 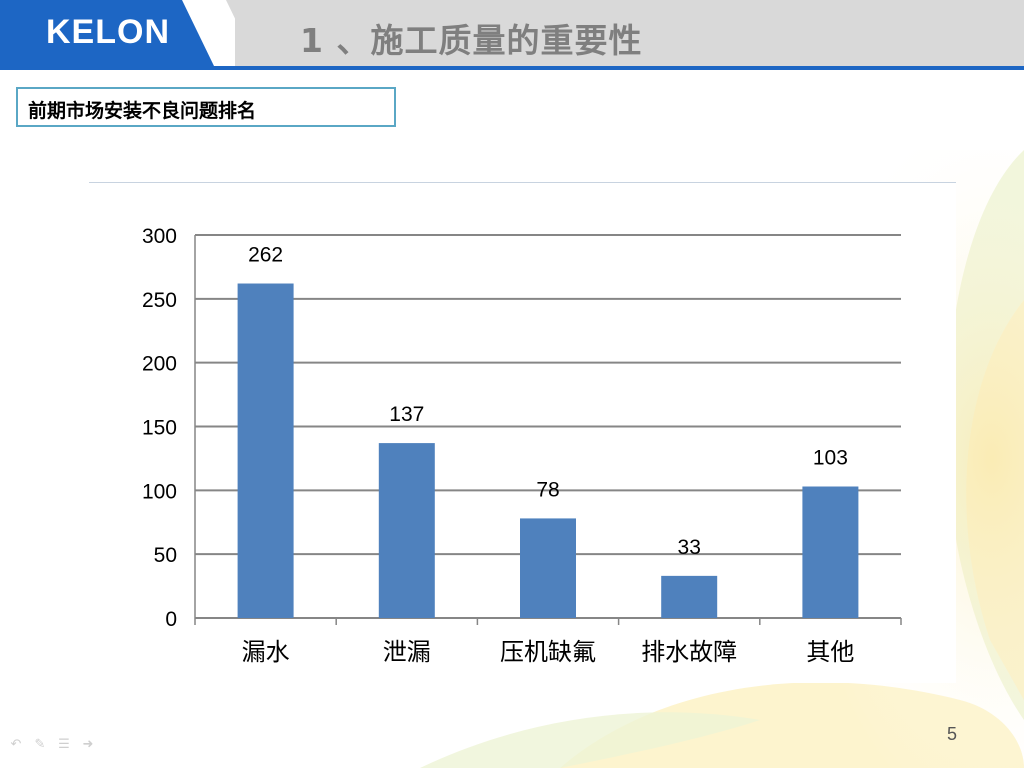 I want to click on page-number: 5, so click(x=952, y=734).